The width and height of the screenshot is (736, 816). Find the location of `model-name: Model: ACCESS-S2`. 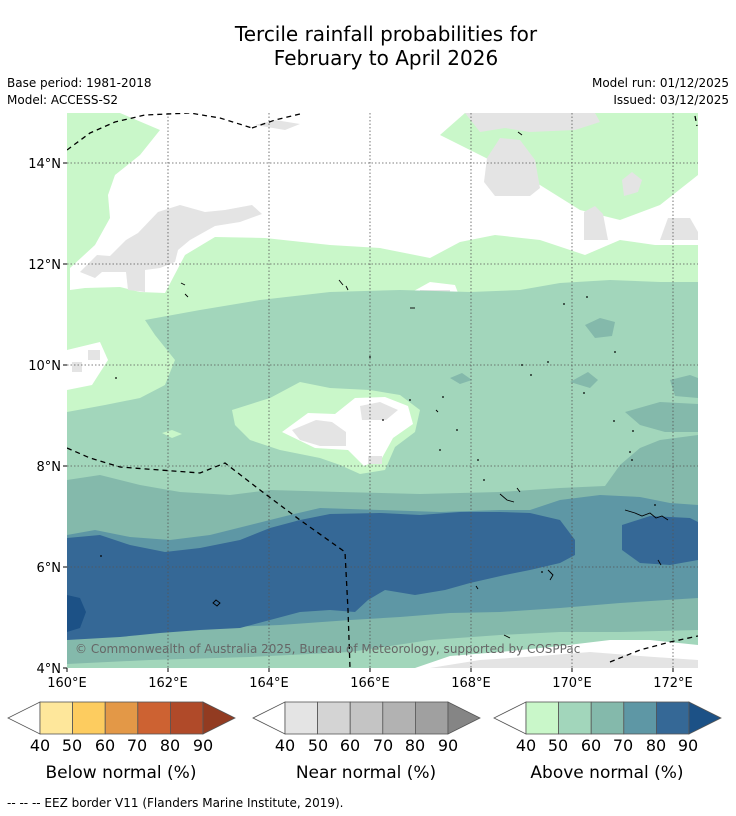

model-name: Model: ACCESS-S2 is located at coordinates (63, 100).